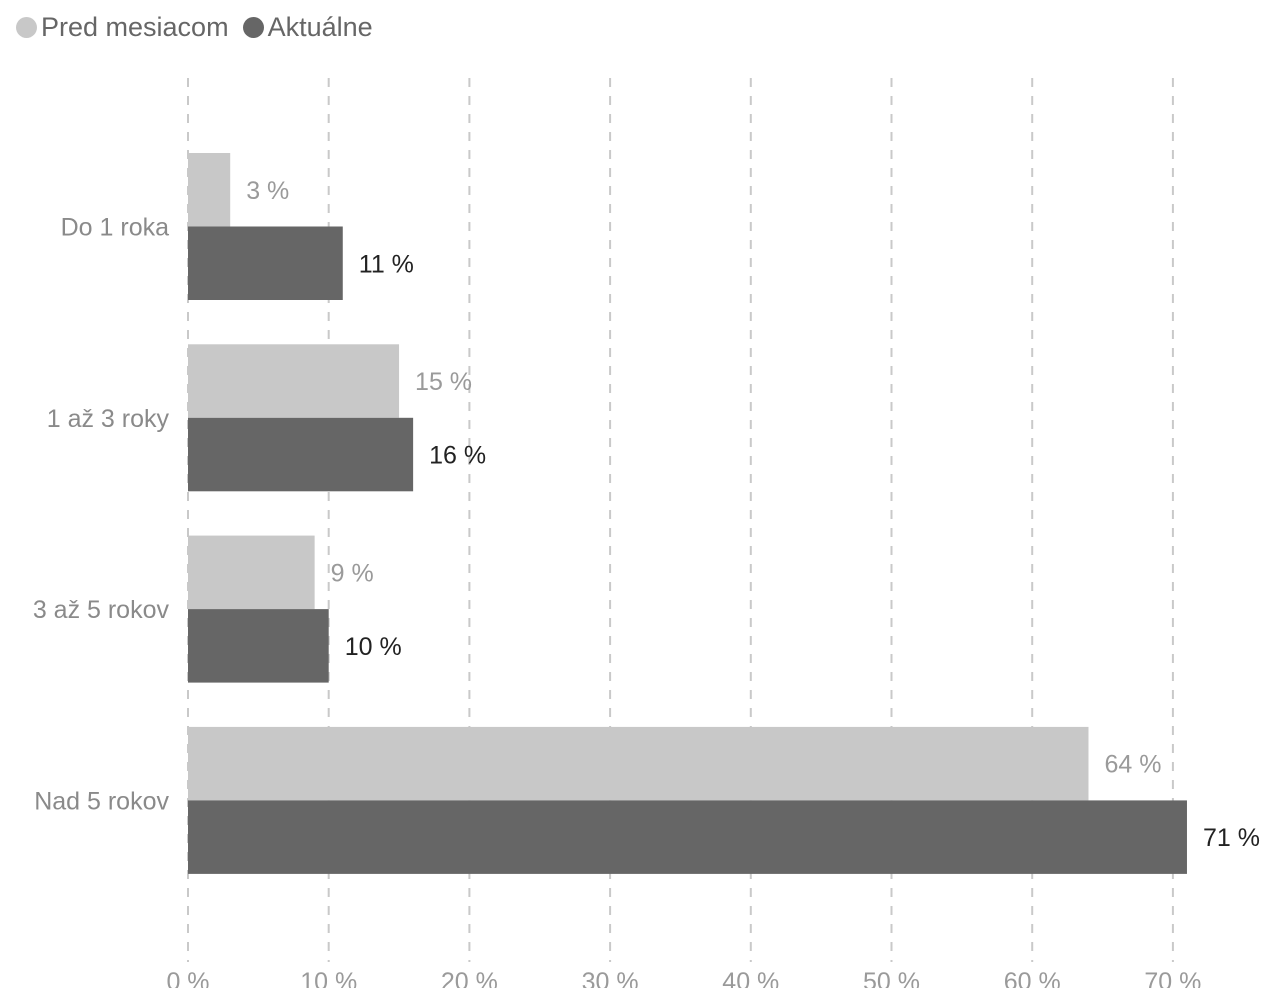 The width and height of the screenshot is (1271, 988). I want to click on x-tick-label: 70 %, so click(1172, 978).